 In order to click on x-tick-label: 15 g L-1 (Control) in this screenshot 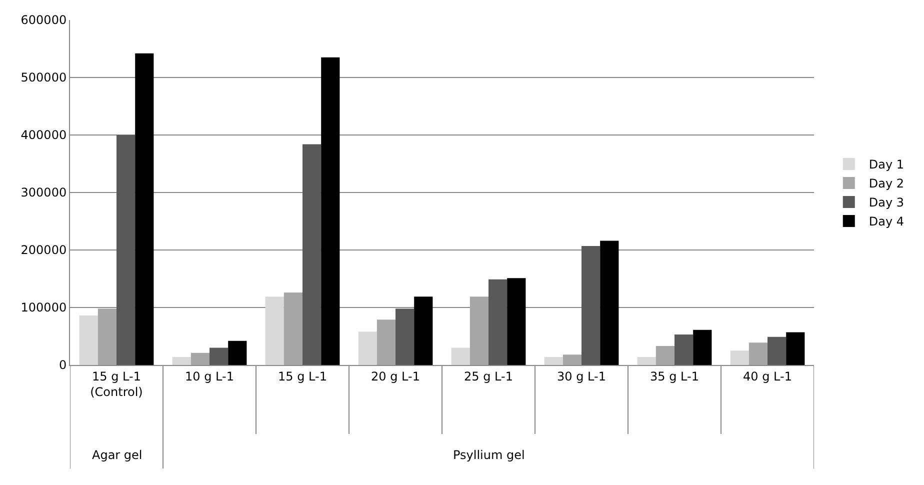, I will do `click(116, 384)`.